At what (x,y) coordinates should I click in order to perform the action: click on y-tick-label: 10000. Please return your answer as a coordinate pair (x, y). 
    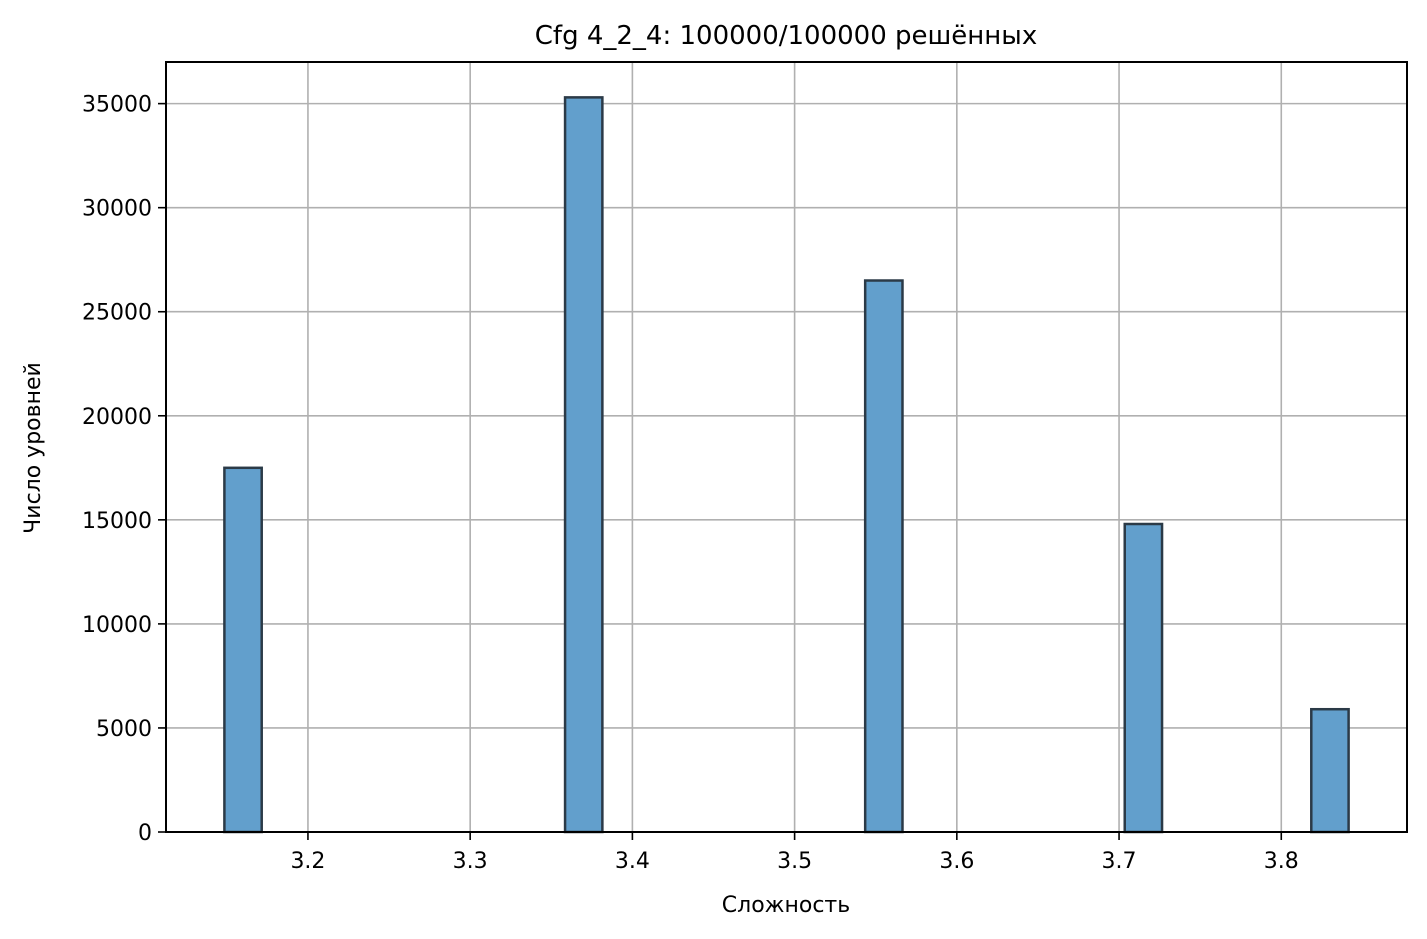
    Looking at the image, I should click on (117, 625).